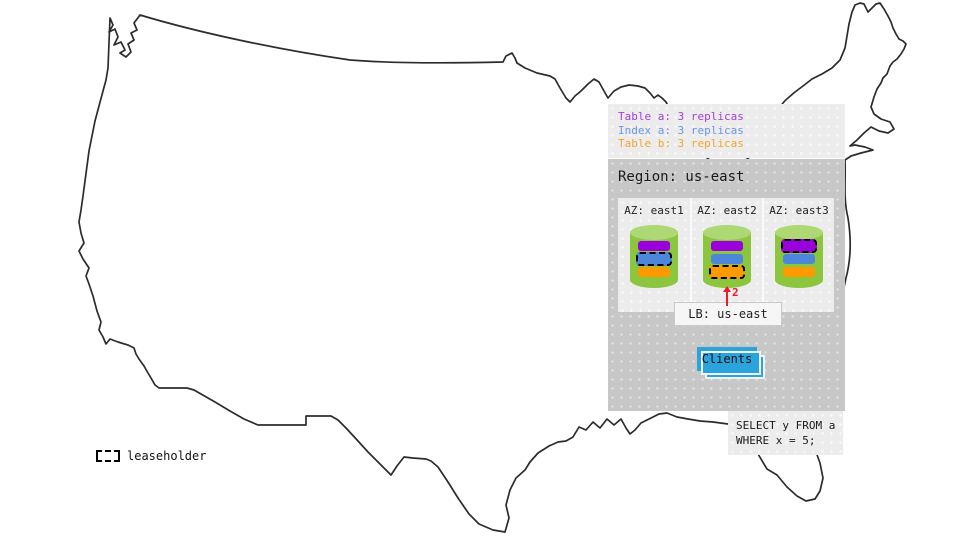  I want to click on db-cylinder-east2, so click(727, 256).